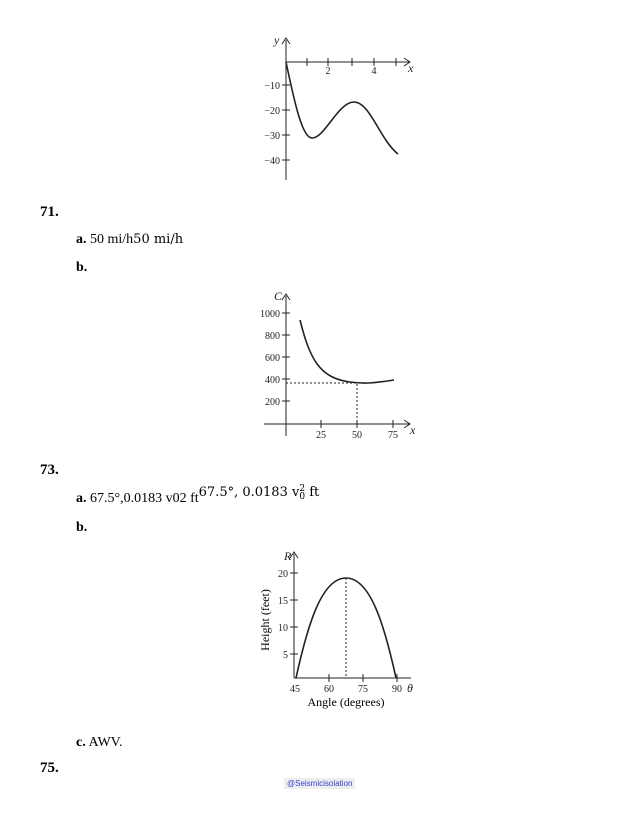 The image size is (638, 825). What do you see at coordinates (283, 628) in the screenshot?
I see `g3-y-tick: 10` at bounding box center [283, 628].